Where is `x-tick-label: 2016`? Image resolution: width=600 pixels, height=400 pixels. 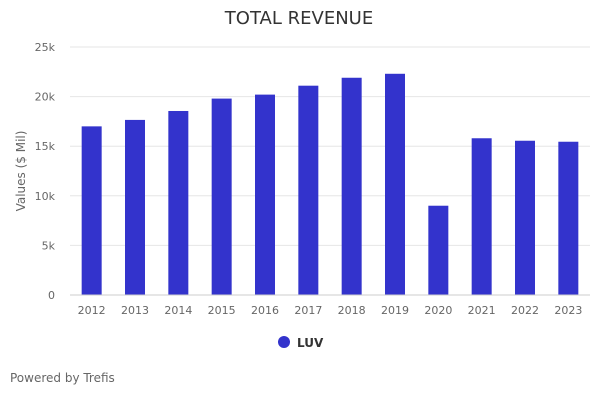
x-tick-label: 2016 is located at coordinates (265, 310).